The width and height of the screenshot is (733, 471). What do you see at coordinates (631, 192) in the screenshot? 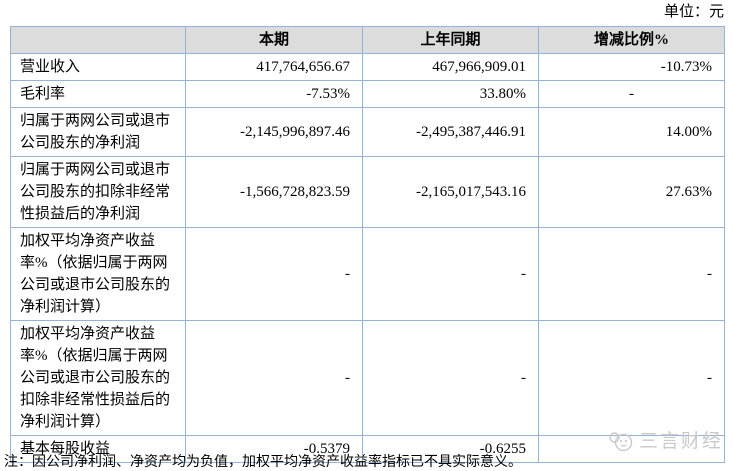
I see `cell-change: 27.63%` at bounding box center [631, 192].